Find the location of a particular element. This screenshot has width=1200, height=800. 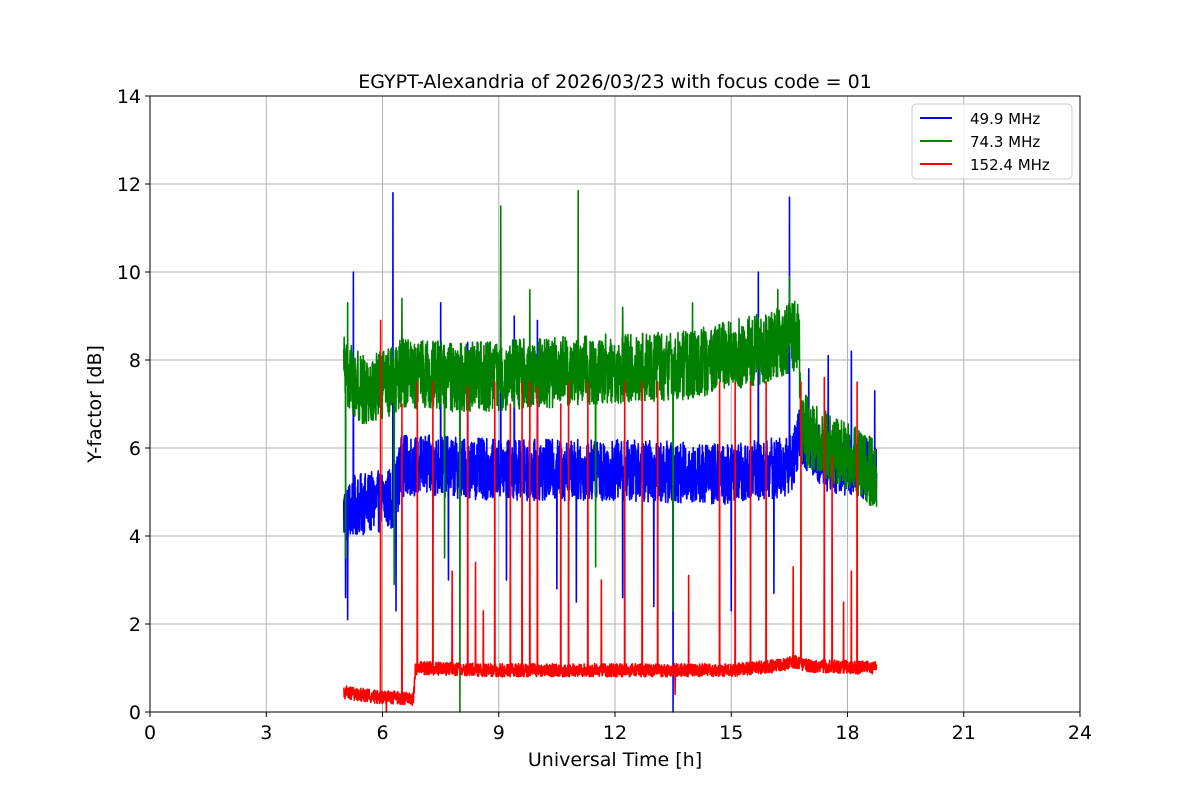

legend-label: 49.9 MHz is located at coordinates (1005, 119).